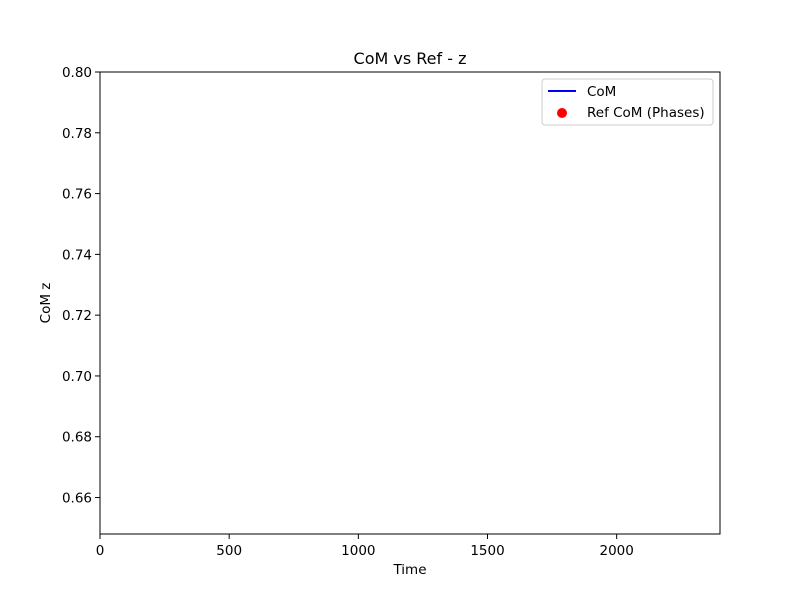 This screenshot has height=600, width=800. Describe the element at coordinates (616, 551) in the screenshot. I see `x-tick-label: 2000` at that location.